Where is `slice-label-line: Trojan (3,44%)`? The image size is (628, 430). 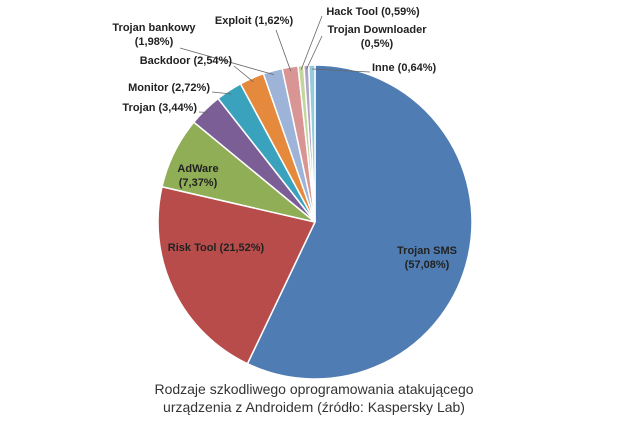
slice-label-line: Trojan (3,44%) is located at coordinates (159, 108).